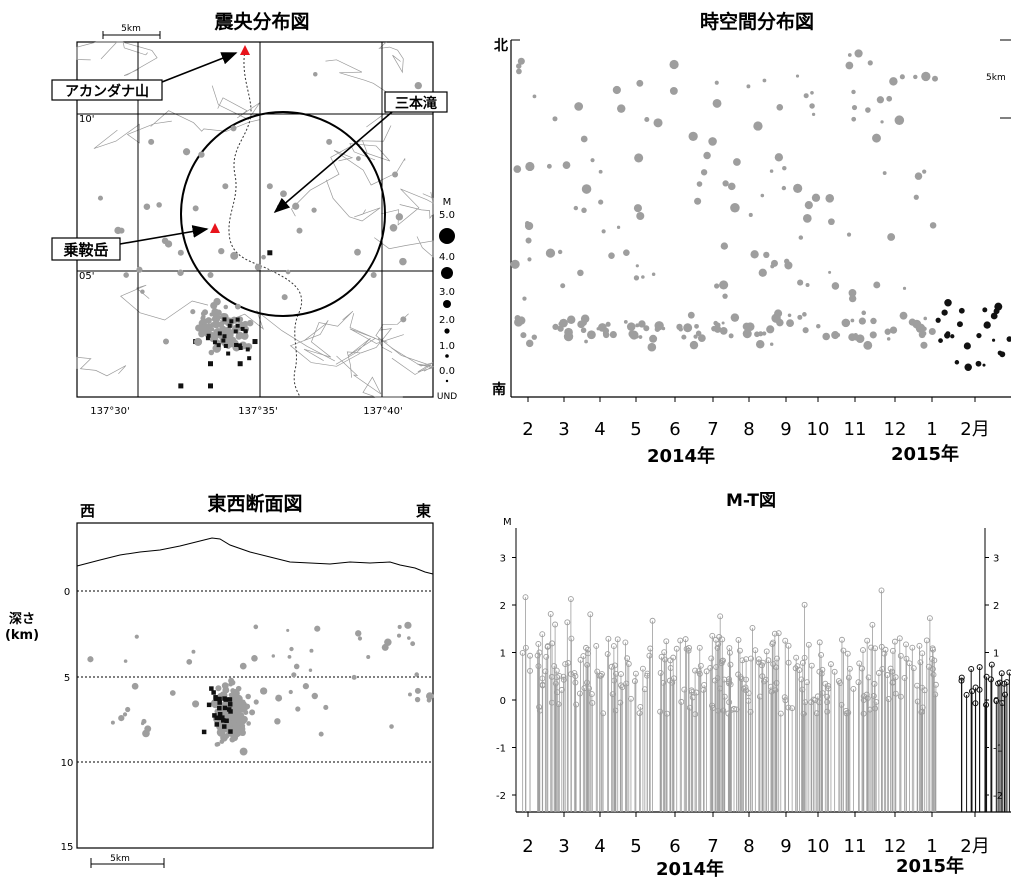 This screenshot has height=881, width=1011. I want to click on spacetime-event-recent, so click(952, 336).